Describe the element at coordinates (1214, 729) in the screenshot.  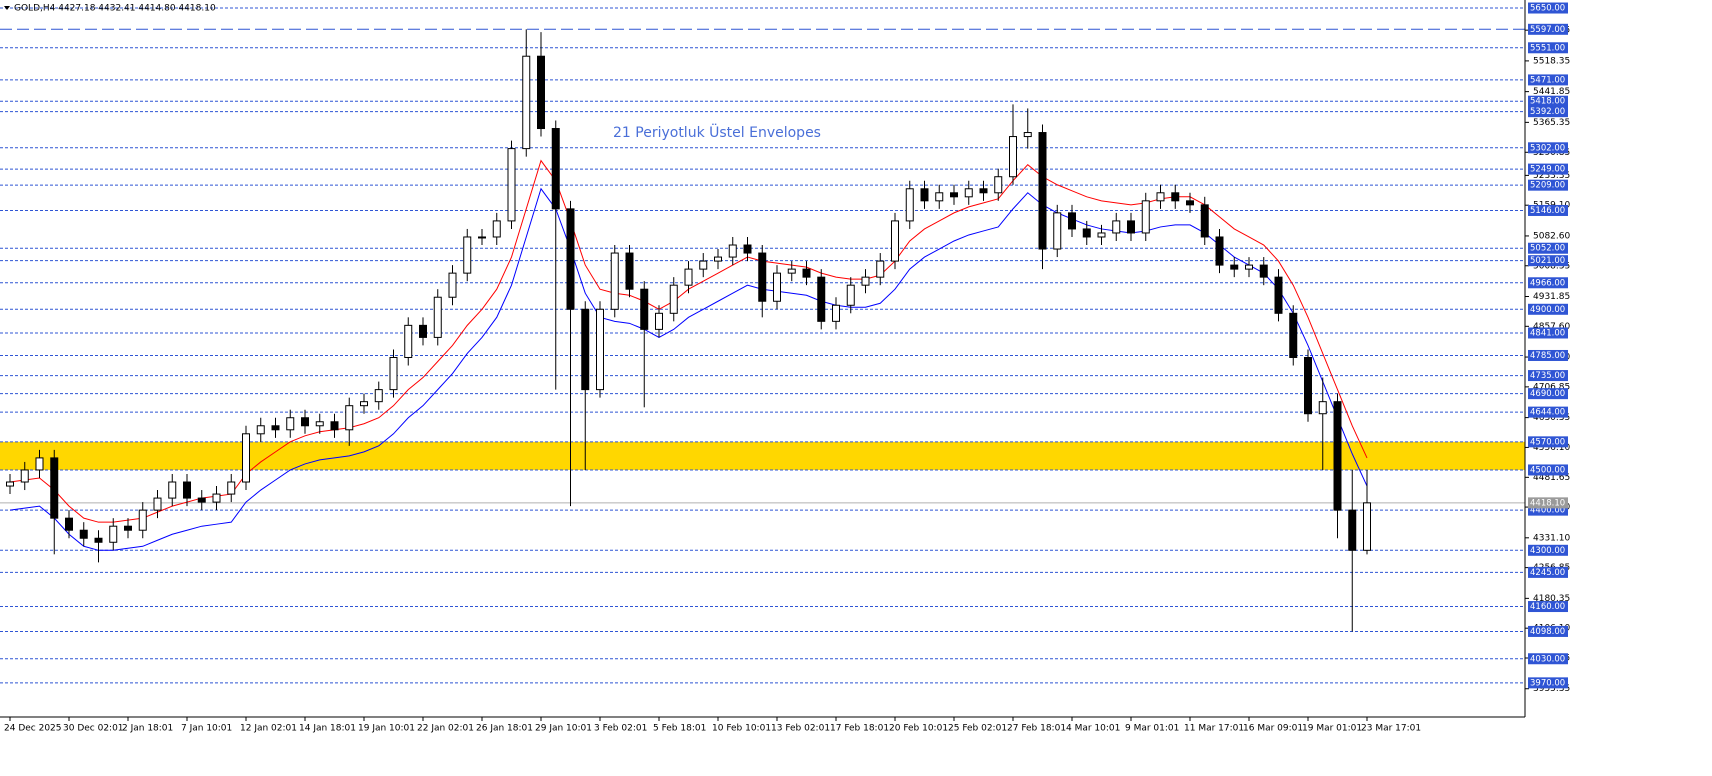
I see `x-tick-label: 11 Mar 17:01` at that location.